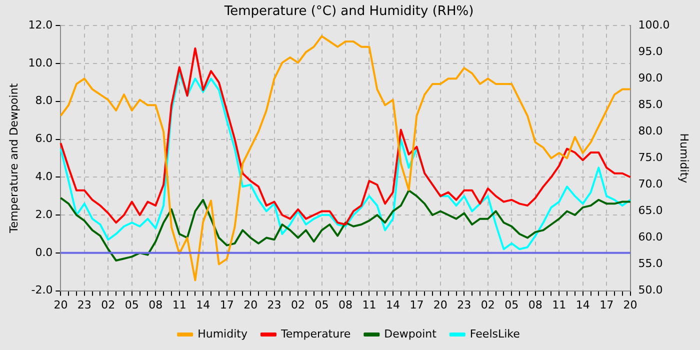 The width and height of the screenshot is (700, 350). Describe the element at coordinates (650, 263) in the screenshot. I see `y2-tick-label: 55.0` at that location.